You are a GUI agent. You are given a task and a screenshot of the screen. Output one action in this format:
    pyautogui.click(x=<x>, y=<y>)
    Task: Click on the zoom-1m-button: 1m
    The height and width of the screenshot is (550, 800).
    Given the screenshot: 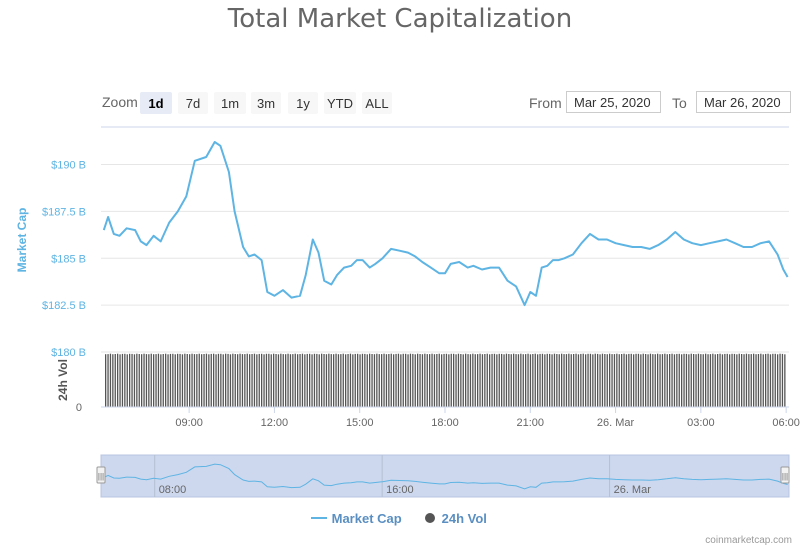 What is the action you would take?
    pyautogui.click(x=230, y=103)
    